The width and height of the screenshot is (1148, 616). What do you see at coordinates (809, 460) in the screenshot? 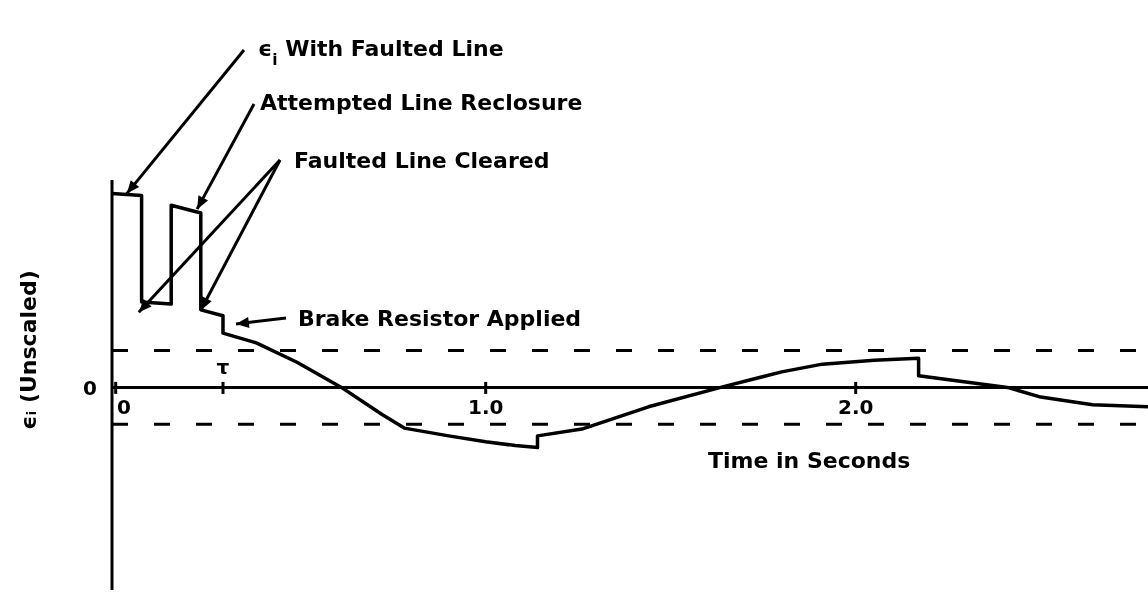
I see `x-axis-title: Time in Seconds` at bounding box center [809, 460].